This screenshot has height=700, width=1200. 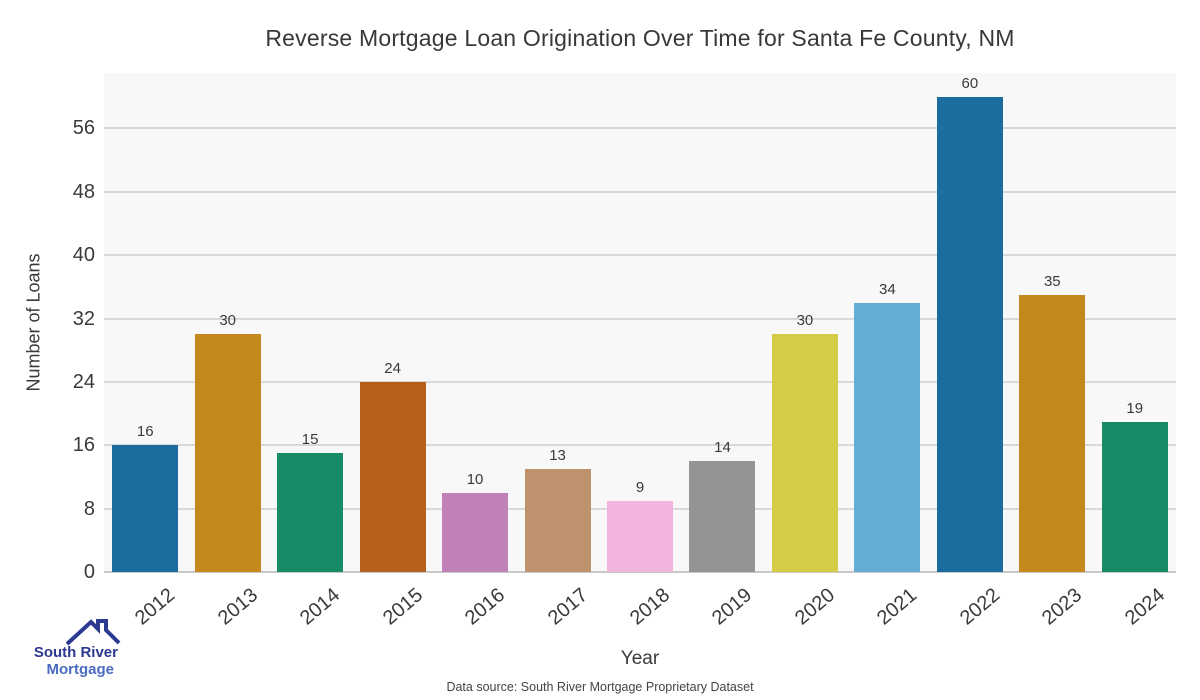 I want to click on bar-2017, so click(x=557, y=520).